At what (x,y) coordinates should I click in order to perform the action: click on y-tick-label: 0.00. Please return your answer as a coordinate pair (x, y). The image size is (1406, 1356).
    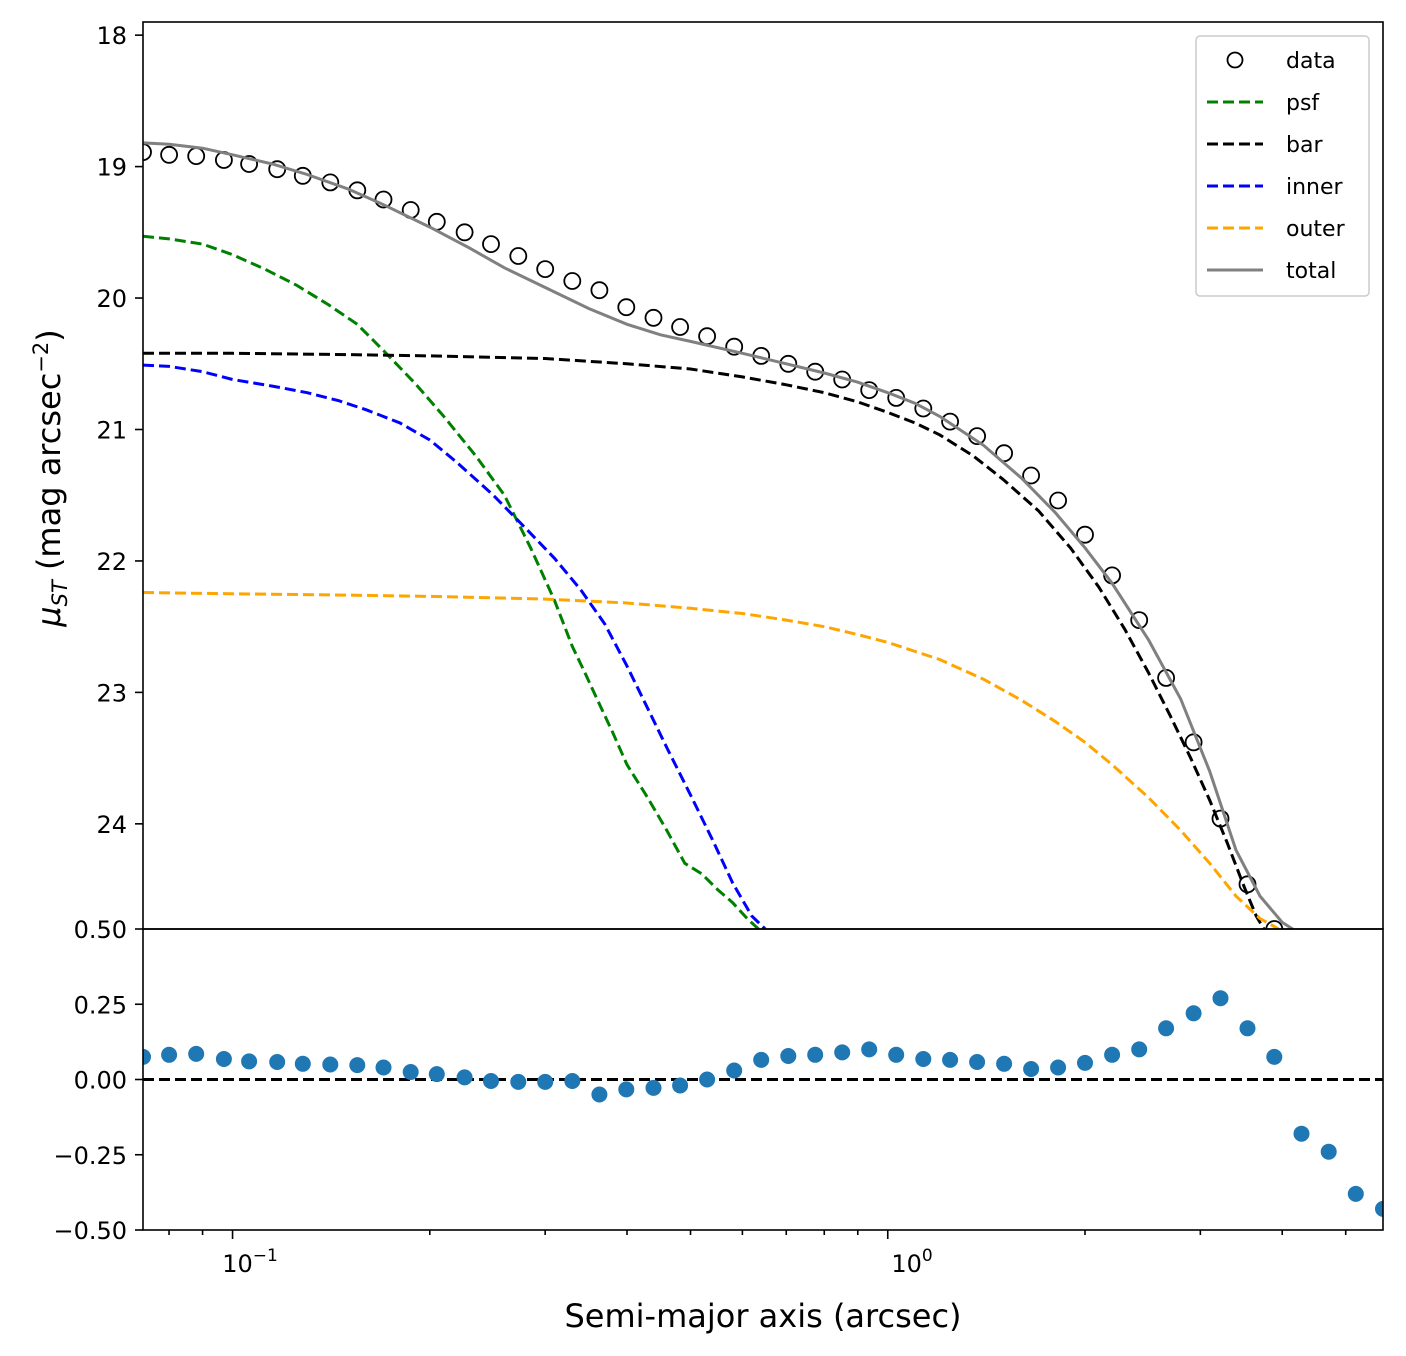
    Looking at the image, I should click on (100, 1081).